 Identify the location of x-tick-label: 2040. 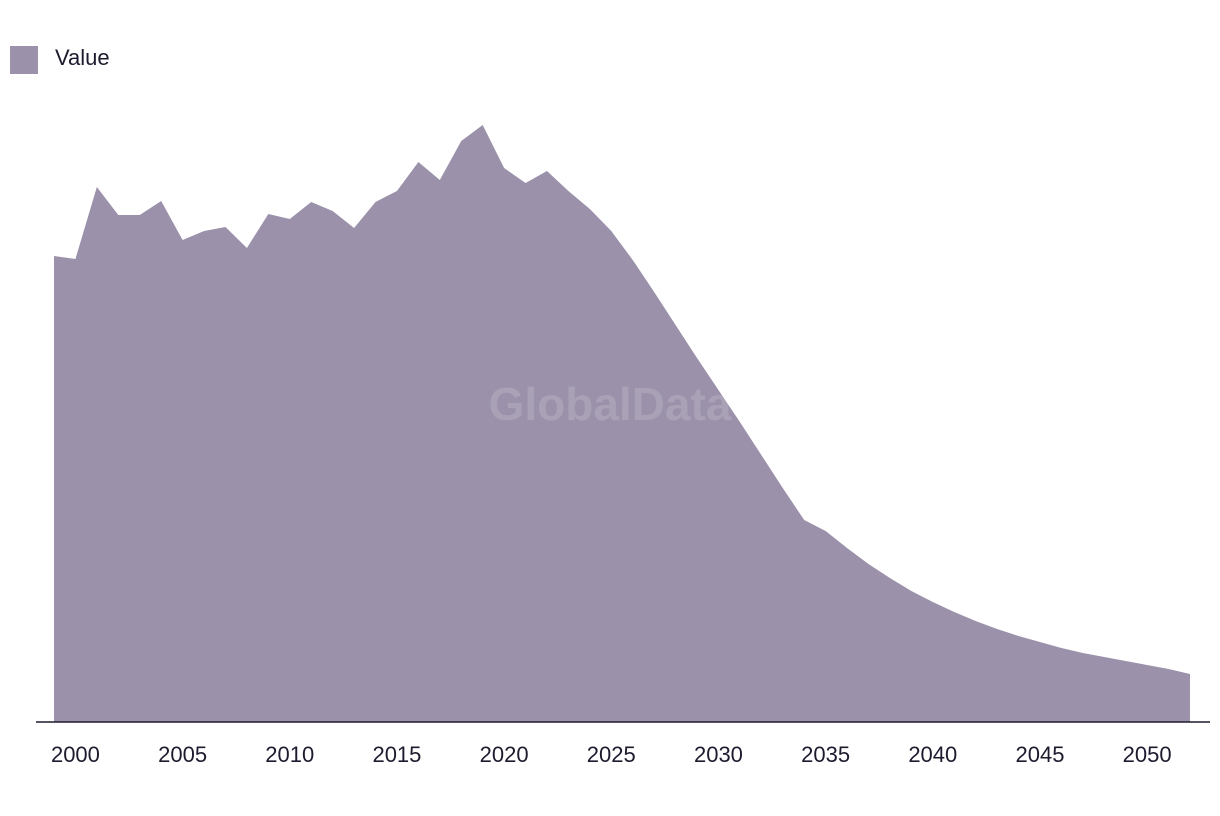
(932, 754).